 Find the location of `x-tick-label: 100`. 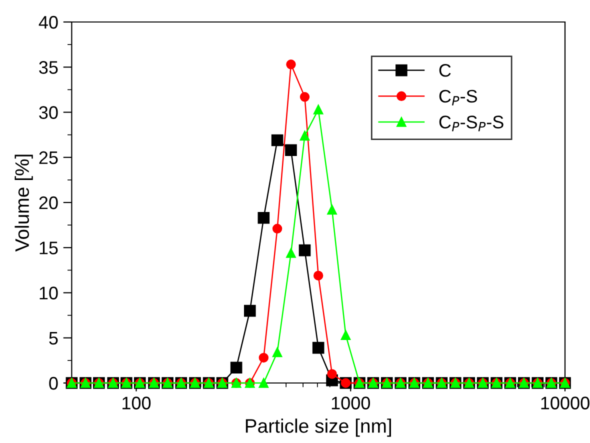

x-tick-label: 100 is located at coordinates (136, 403).